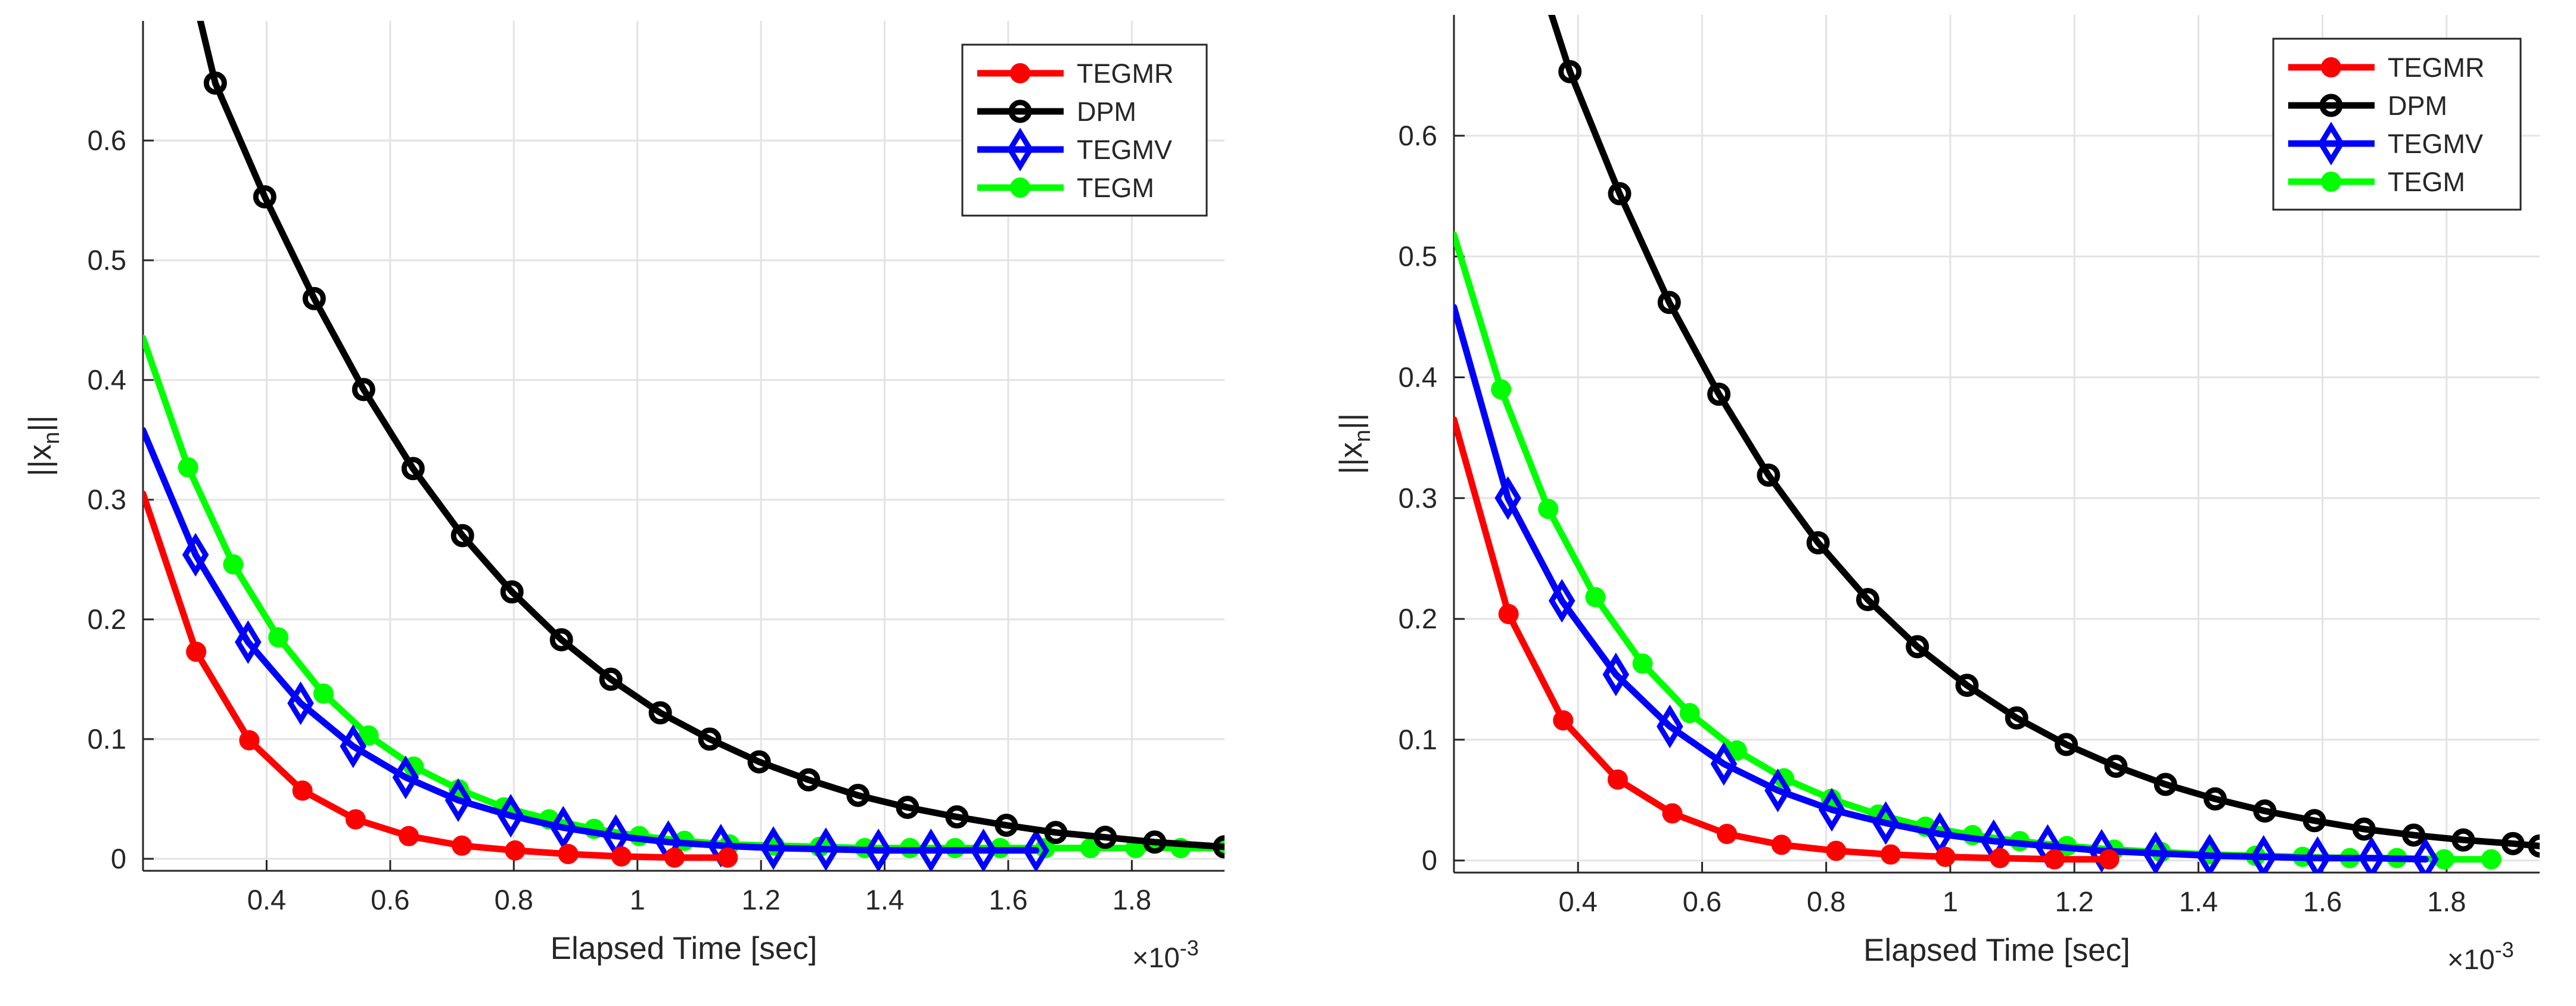 This screenshot has height=1006, width=2576. I want to click on x-tick-label: 0.4, so click(1578, 902).